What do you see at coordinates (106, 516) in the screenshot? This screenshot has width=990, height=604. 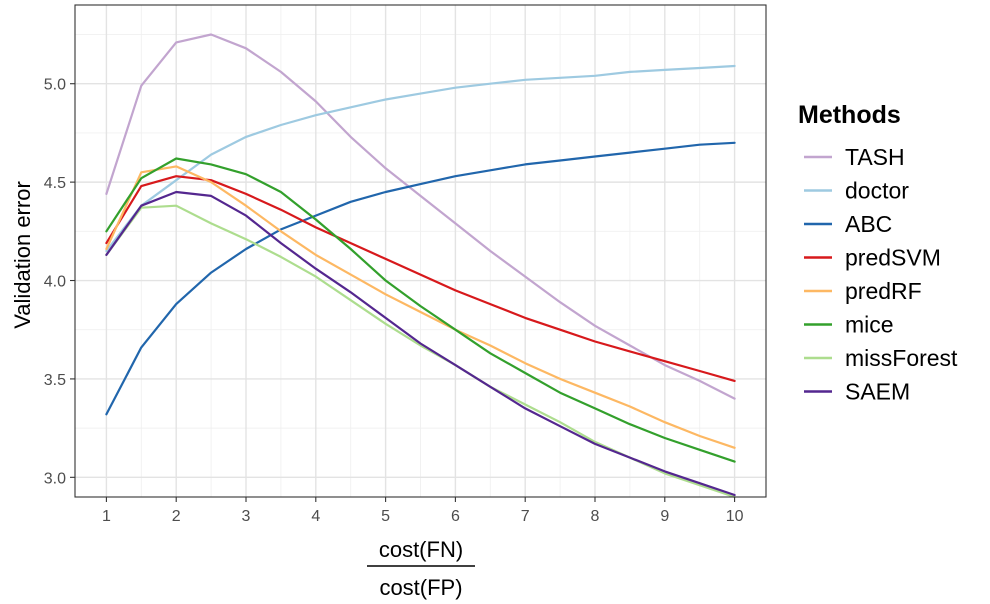 I see `x-tick-label: 1` at bounding box center [106, 516].